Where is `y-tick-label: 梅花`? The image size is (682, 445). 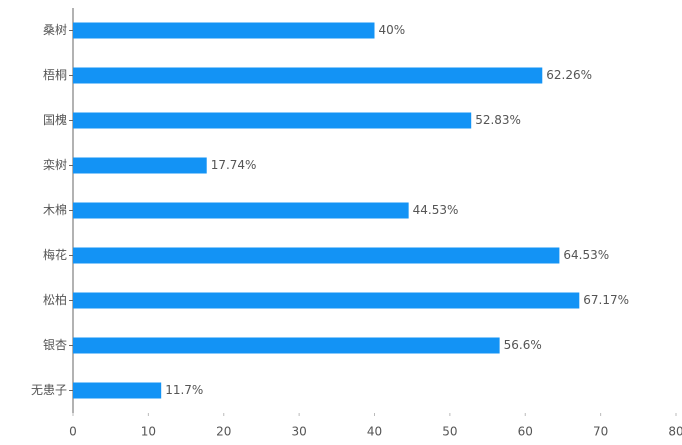
y-tick-label: 梅花 is located at coordinates (55, 254).